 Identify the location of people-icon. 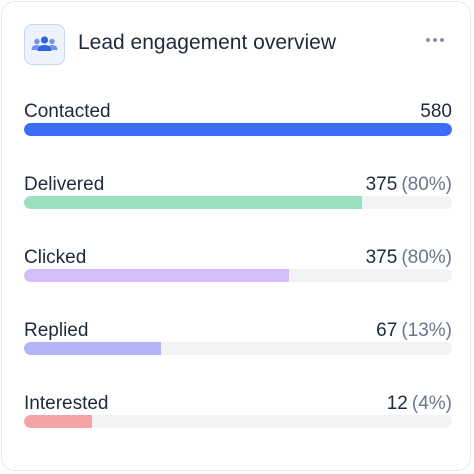
(44, 43).